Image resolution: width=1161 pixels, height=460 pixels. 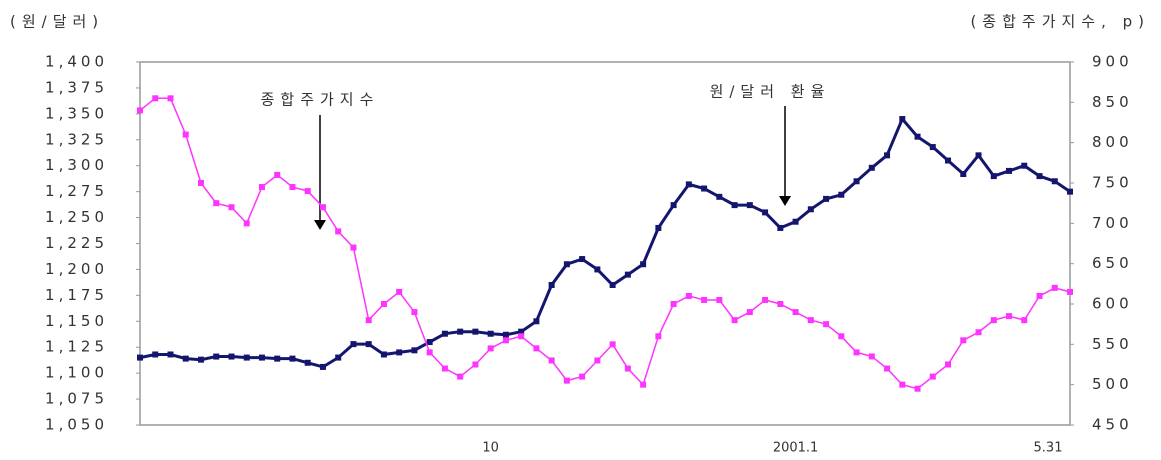 What do you see at coordinates (76, 269) in the screenshot?
I see `y-tick-label: 1,200` at bounding box center [76, 269].